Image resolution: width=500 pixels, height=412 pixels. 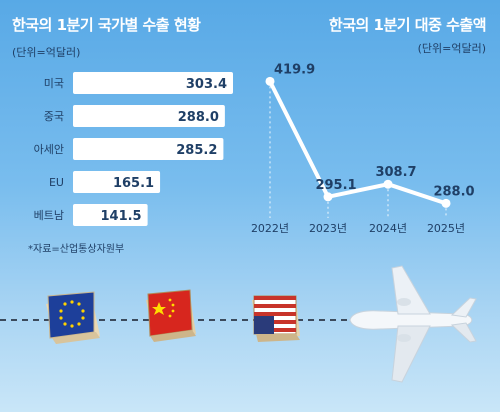 What do you see at coordinates (54, 83) in the screenshot?
I see `bar-category-label: 미국` at bounding box center [54, 83].